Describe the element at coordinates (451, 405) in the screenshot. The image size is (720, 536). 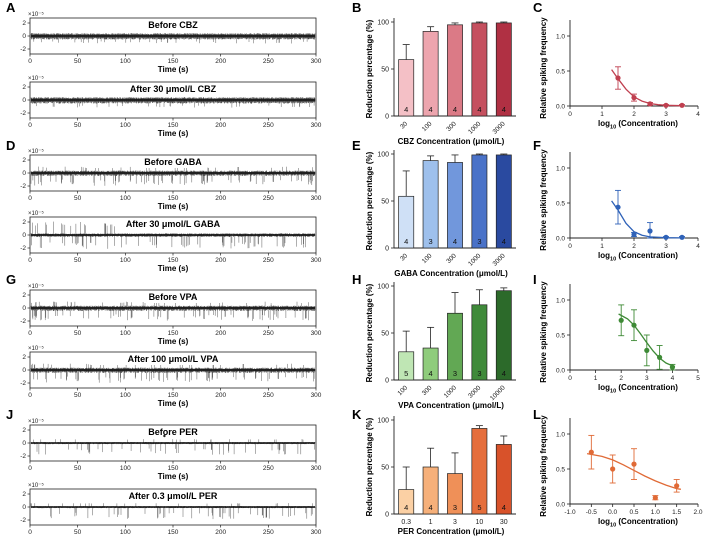
I see `x-axis-label: VPA Concentration (μmol/L)` at that location.